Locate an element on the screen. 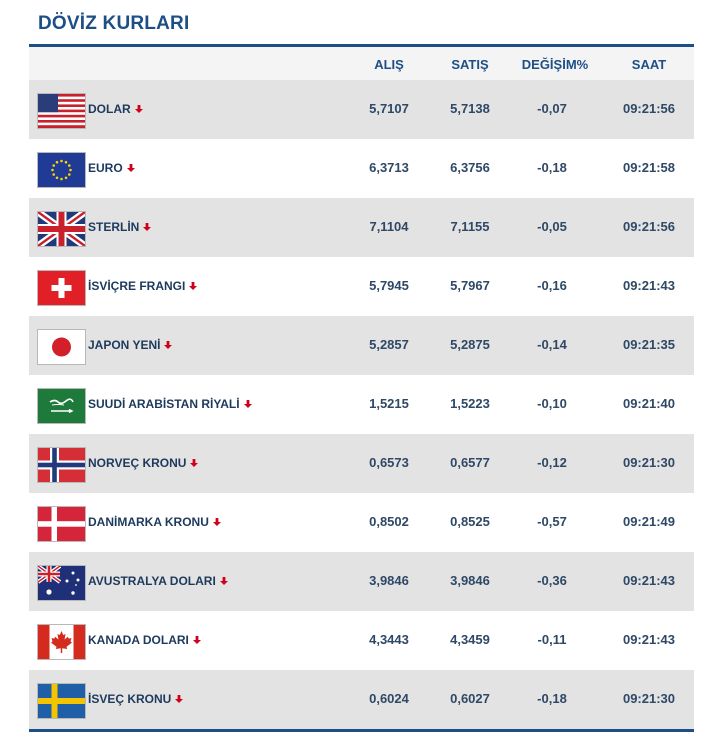  currency-name: İSVİÇRE FRANGI is located at coordinates (143, 286).